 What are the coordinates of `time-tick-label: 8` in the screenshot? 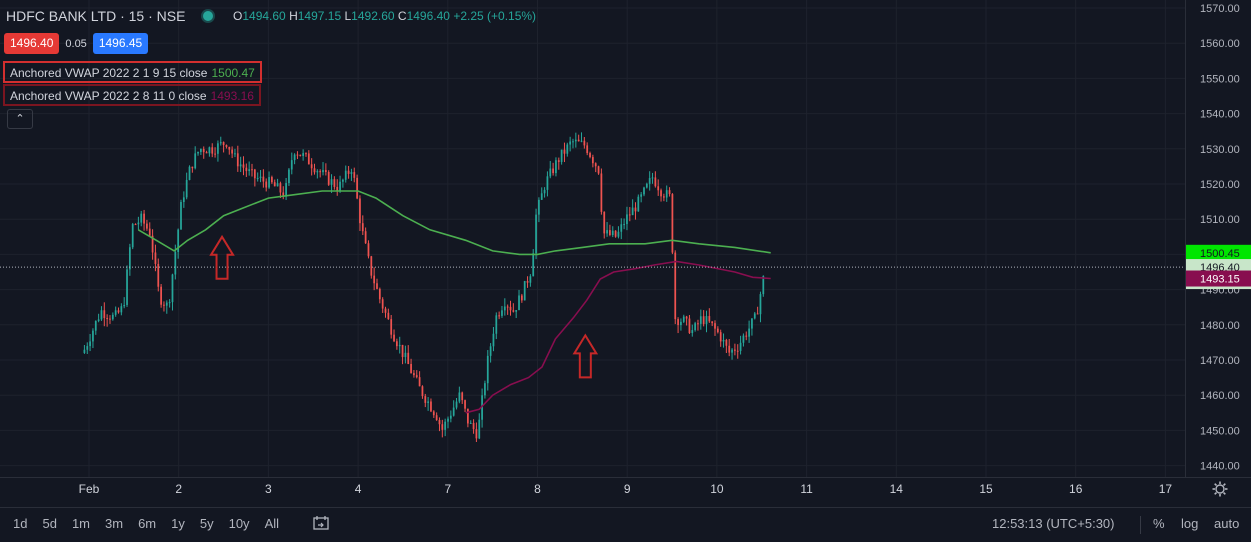 It's located at (537, 489).